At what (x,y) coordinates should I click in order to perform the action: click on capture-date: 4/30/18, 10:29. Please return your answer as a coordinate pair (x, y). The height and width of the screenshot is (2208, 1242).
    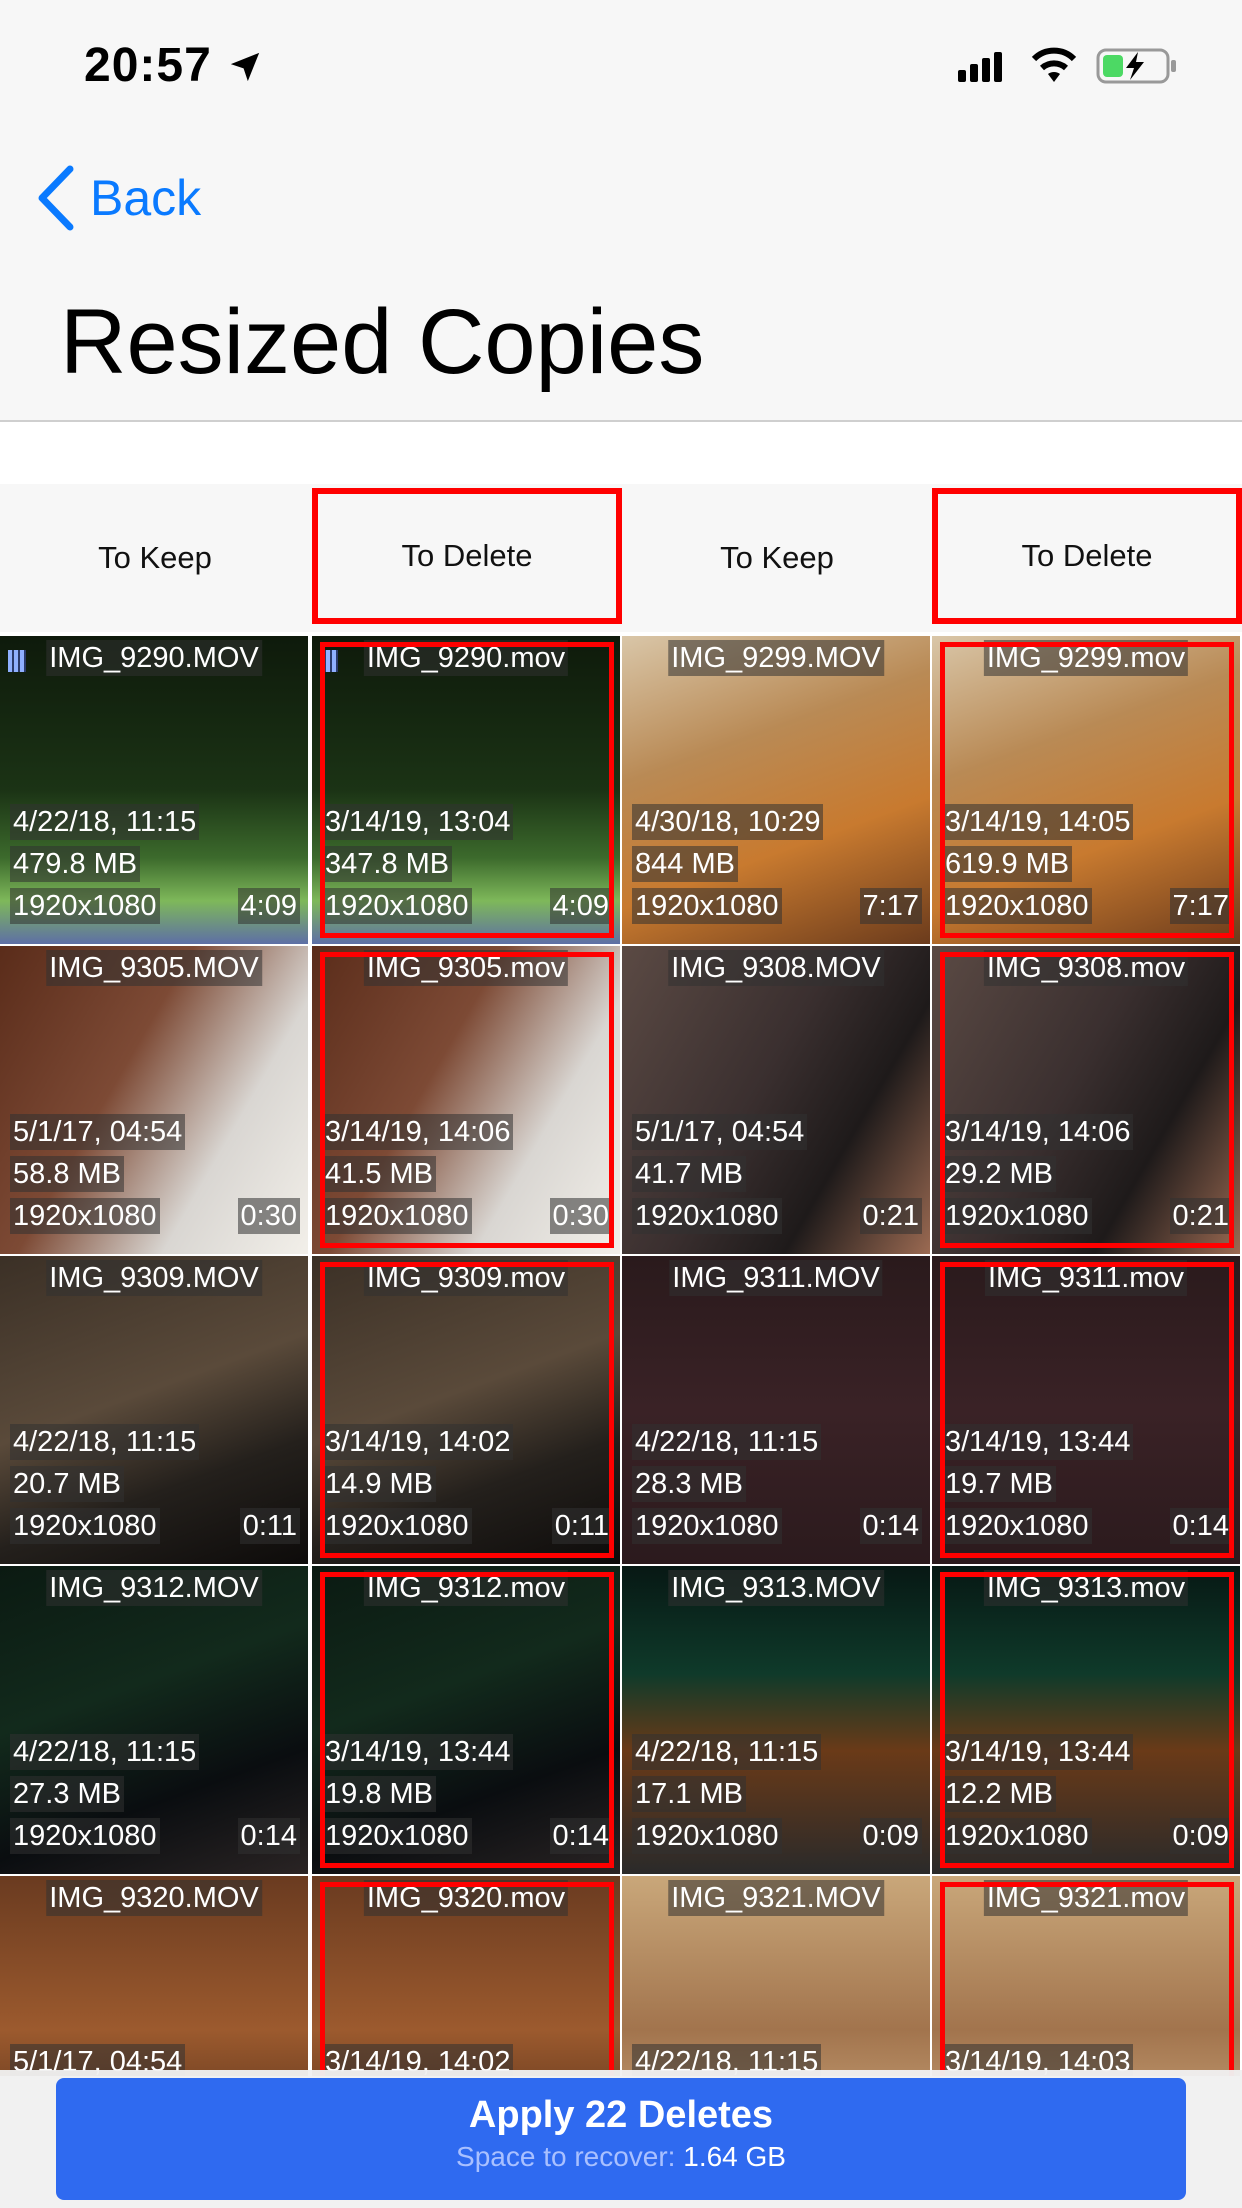
    Looking at the image, I should click on (728, 822).